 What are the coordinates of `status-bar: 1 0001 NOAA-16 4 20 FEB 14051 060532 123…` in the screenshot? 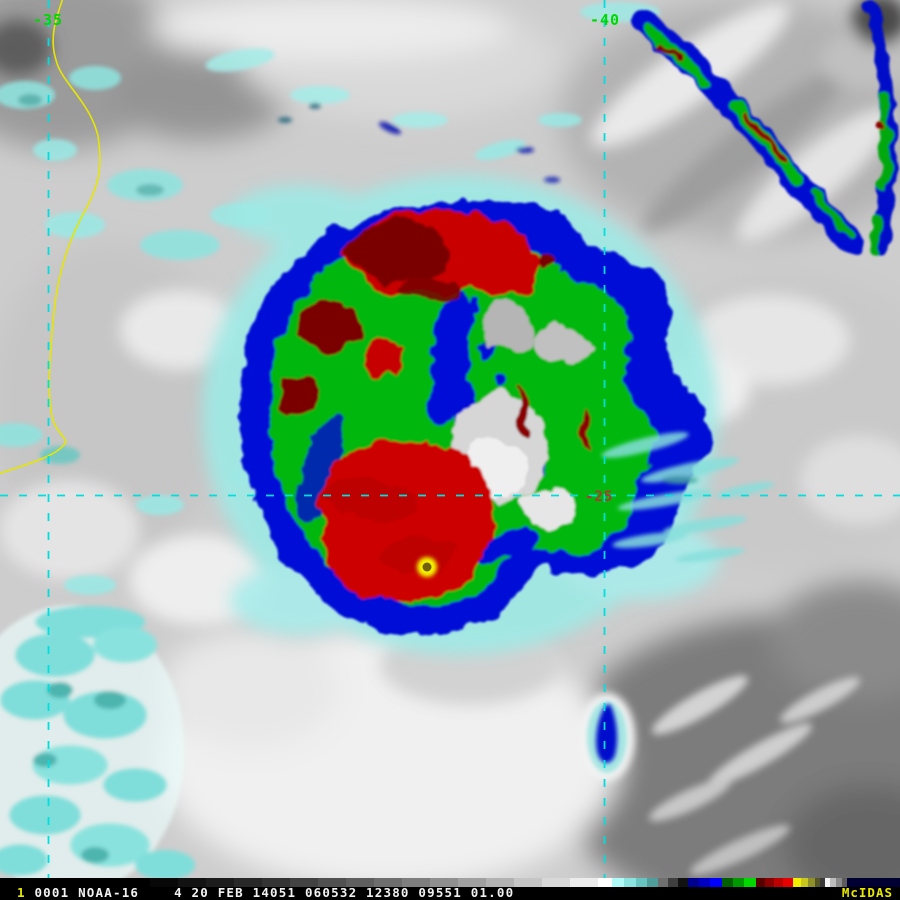 It's located at (450, 889).